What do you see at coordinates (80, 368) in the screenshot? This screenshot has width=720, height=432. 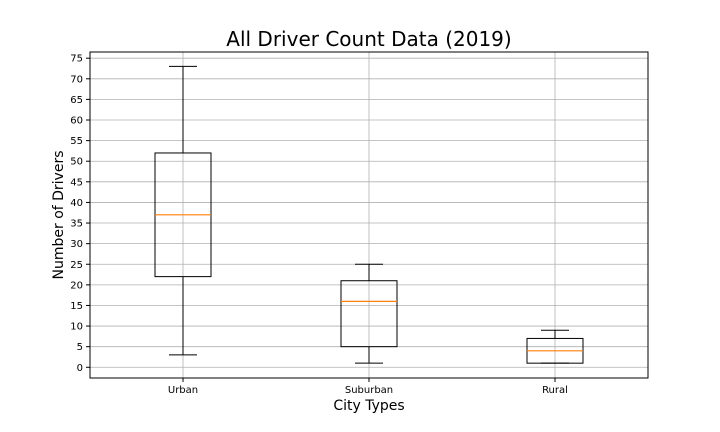 I see `y-tick-label: 0` at bounding box center [80, 368].